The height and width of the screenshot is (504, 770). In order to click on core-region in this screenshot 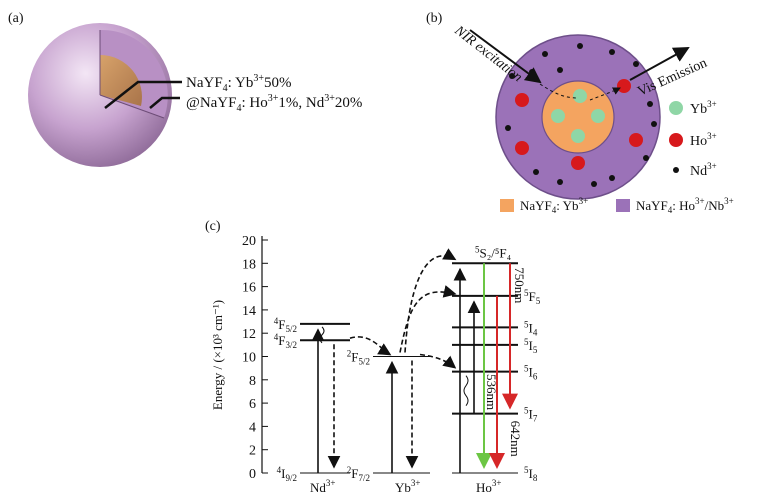, I will do `click(578, 117)`.